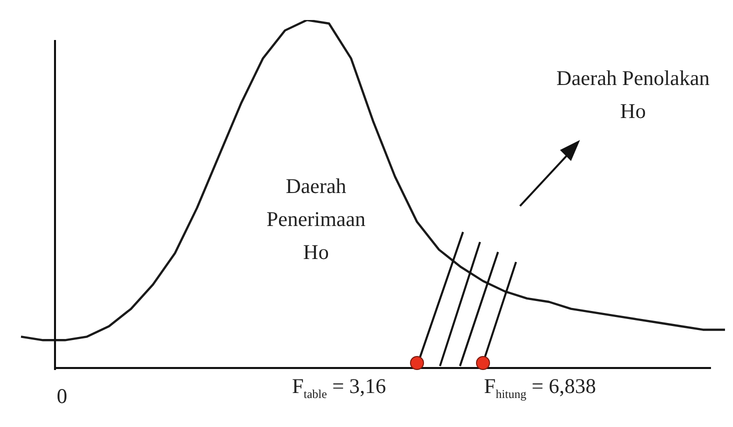  Describe the element at coordinates (540, 388) in the screenshot. I see `text: F$_{hitung}$ = 6,838` at that location.